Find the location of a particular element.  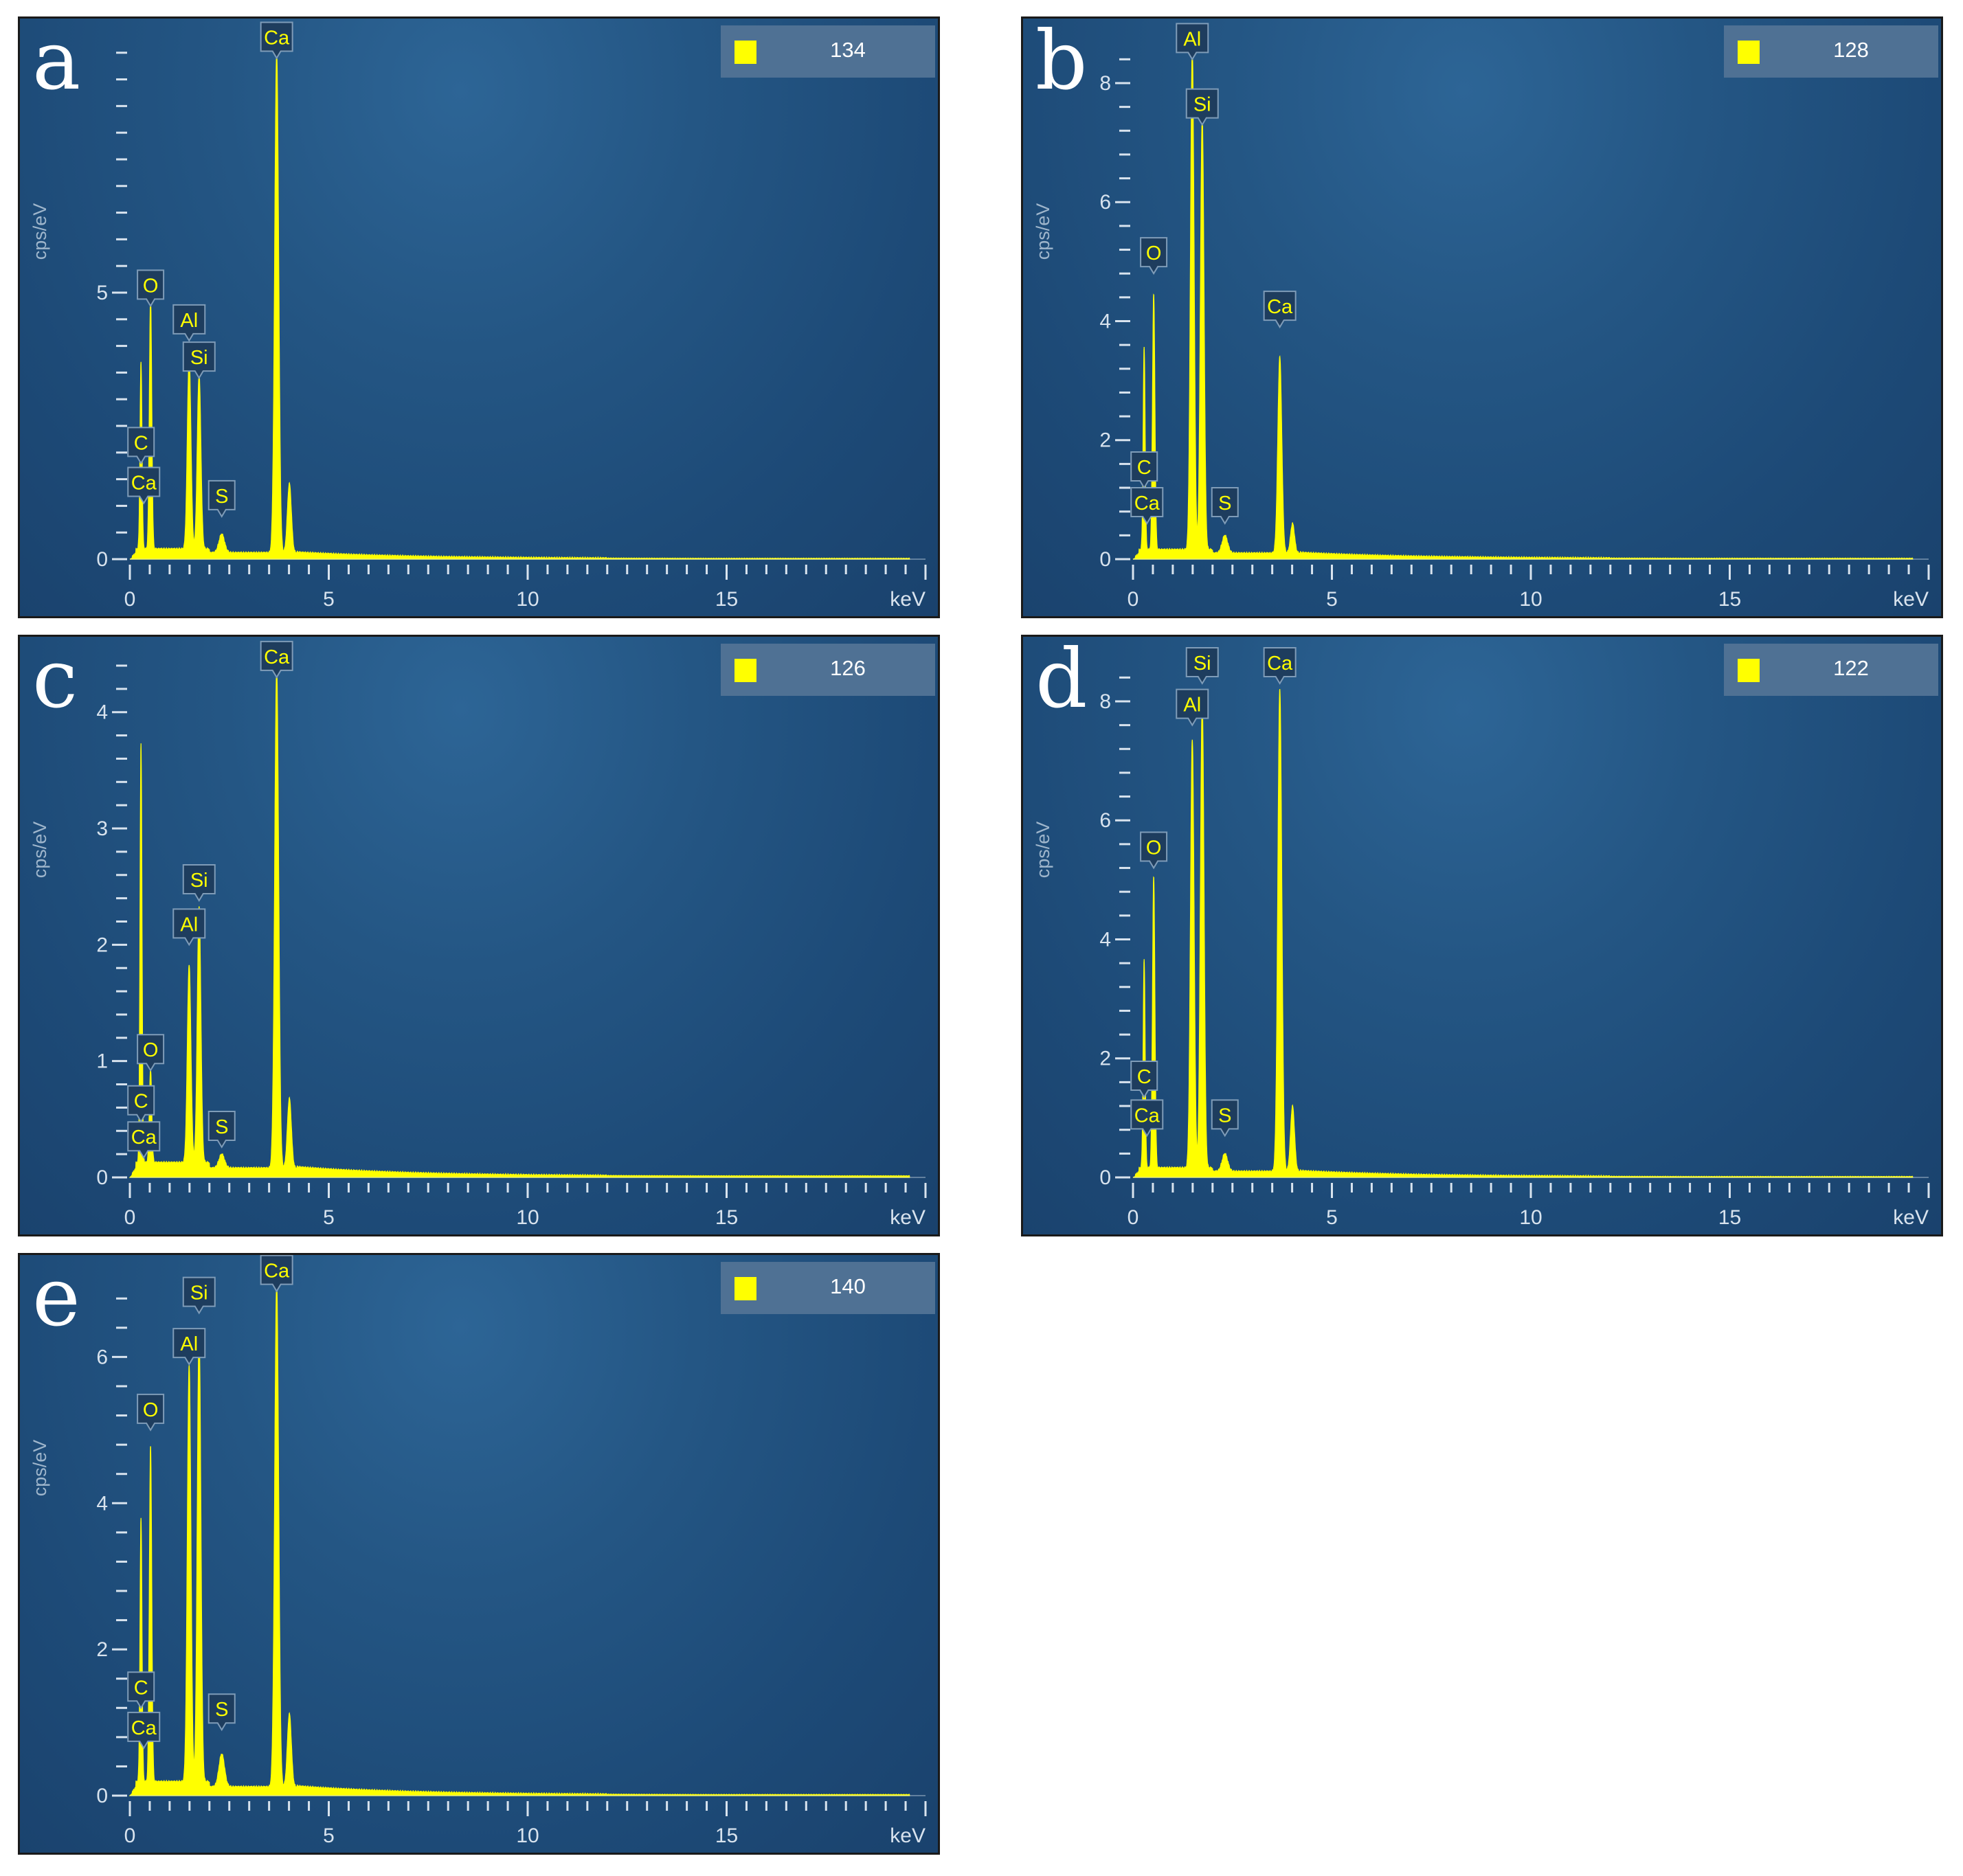

element-label-text: C is located at coordinates (141, 1102).